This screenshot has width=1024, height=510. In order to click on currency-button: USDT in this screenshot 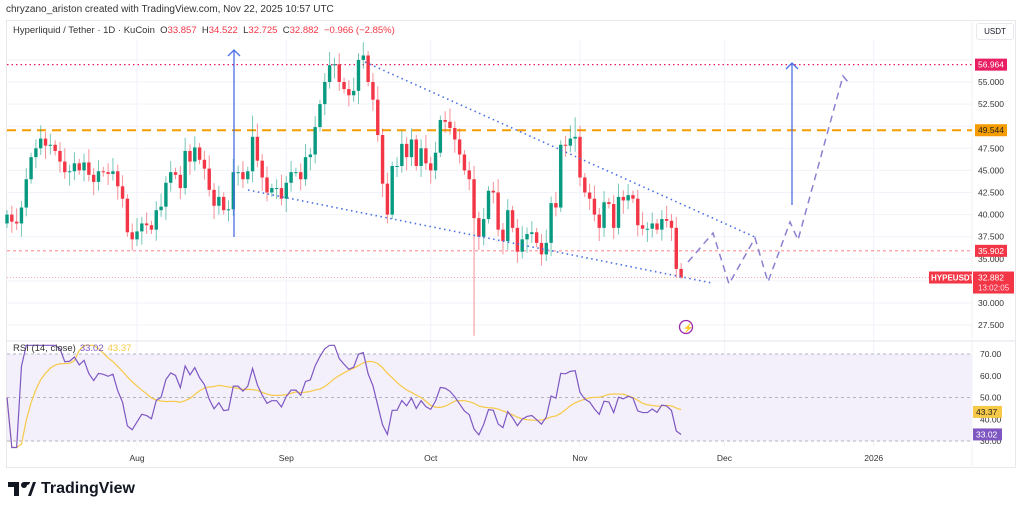, I will do `click(995, 31)`.